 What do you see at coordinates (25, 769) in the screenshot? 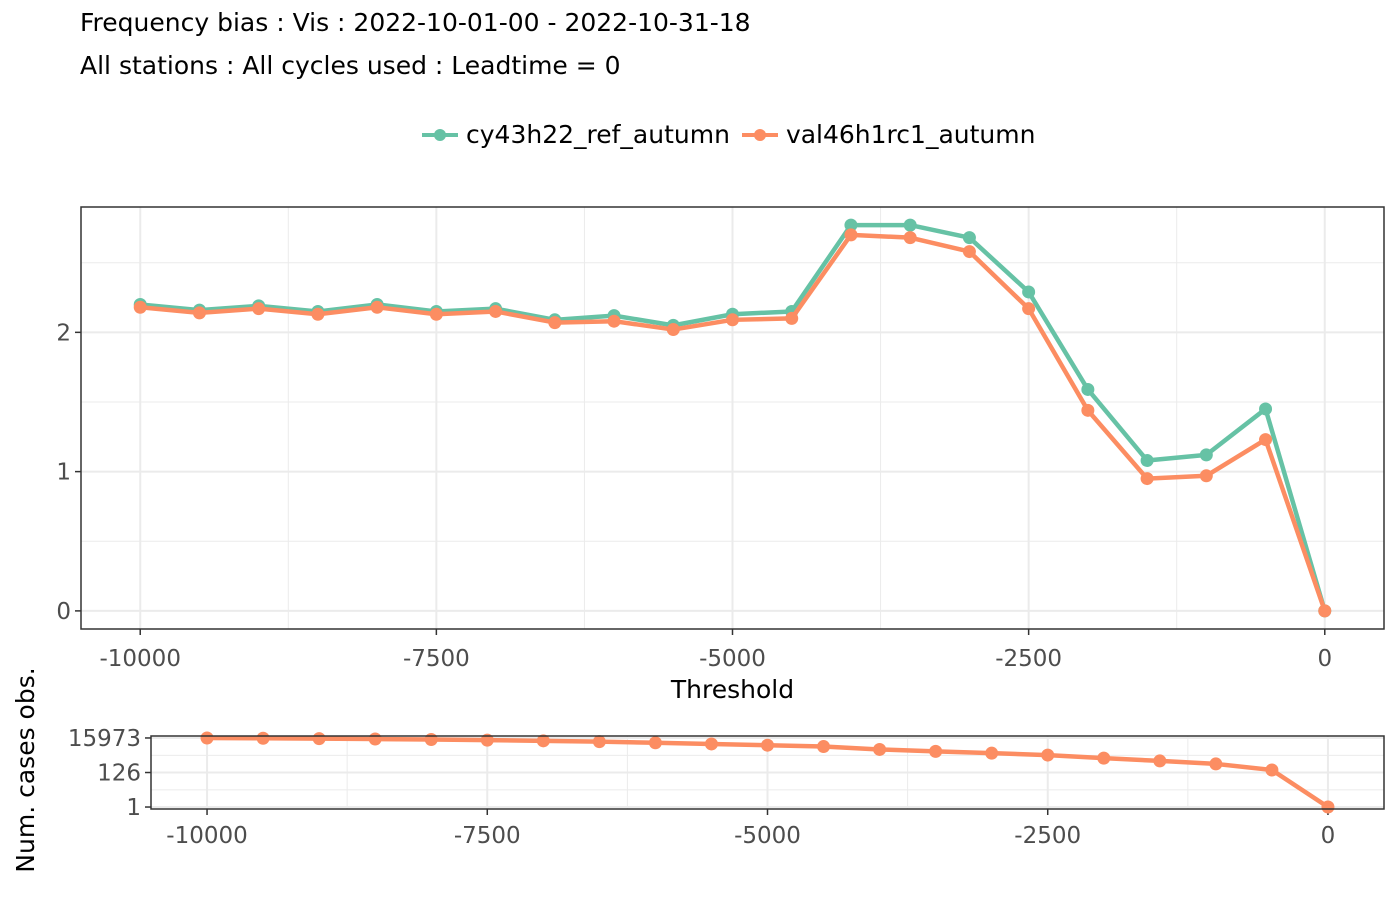
I see `y-axis-title: Num. cases obs.` at bounding box center [25, 769].